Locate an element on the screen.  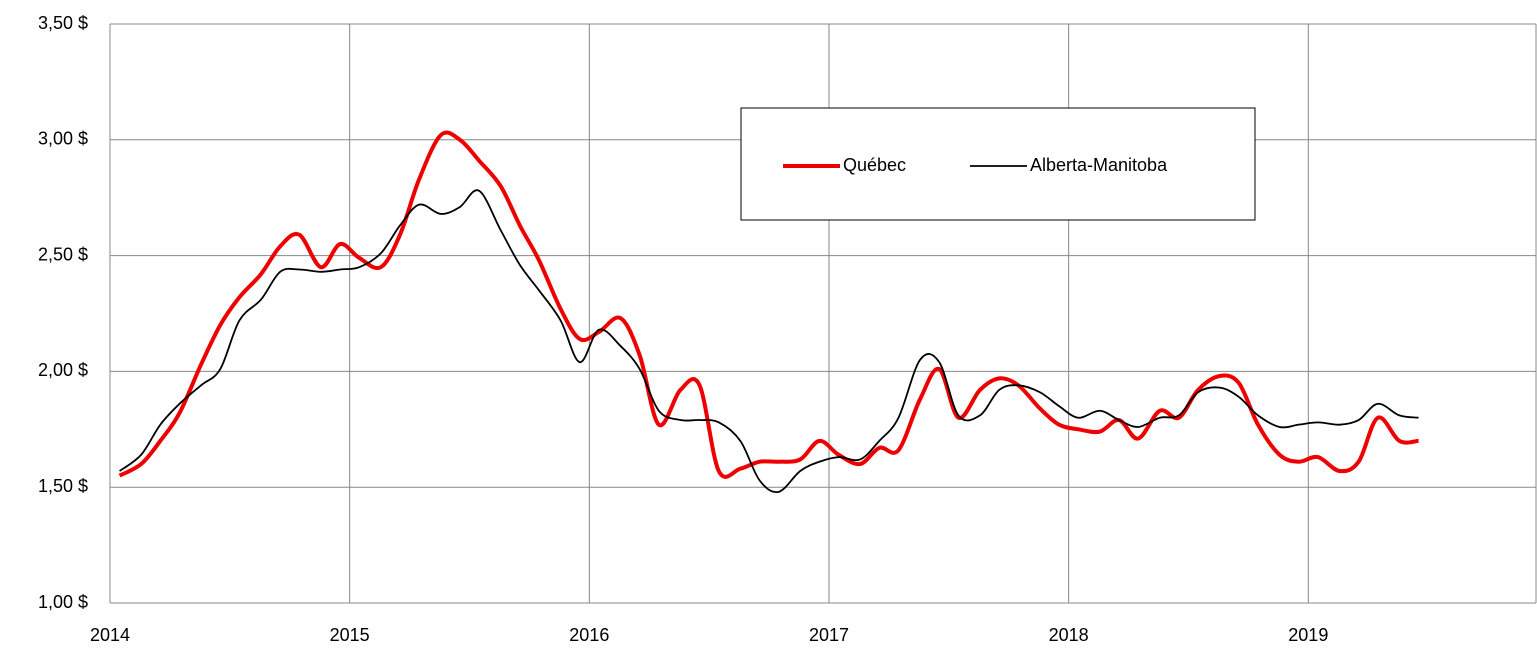
x-tick-label: 2016 is located at coordinates (589, 635).